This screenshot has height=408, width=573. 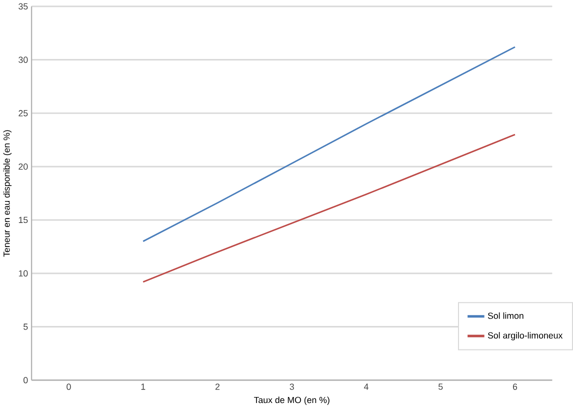 I want to click on y-tick-label: 15, so click(x=23, y=219).